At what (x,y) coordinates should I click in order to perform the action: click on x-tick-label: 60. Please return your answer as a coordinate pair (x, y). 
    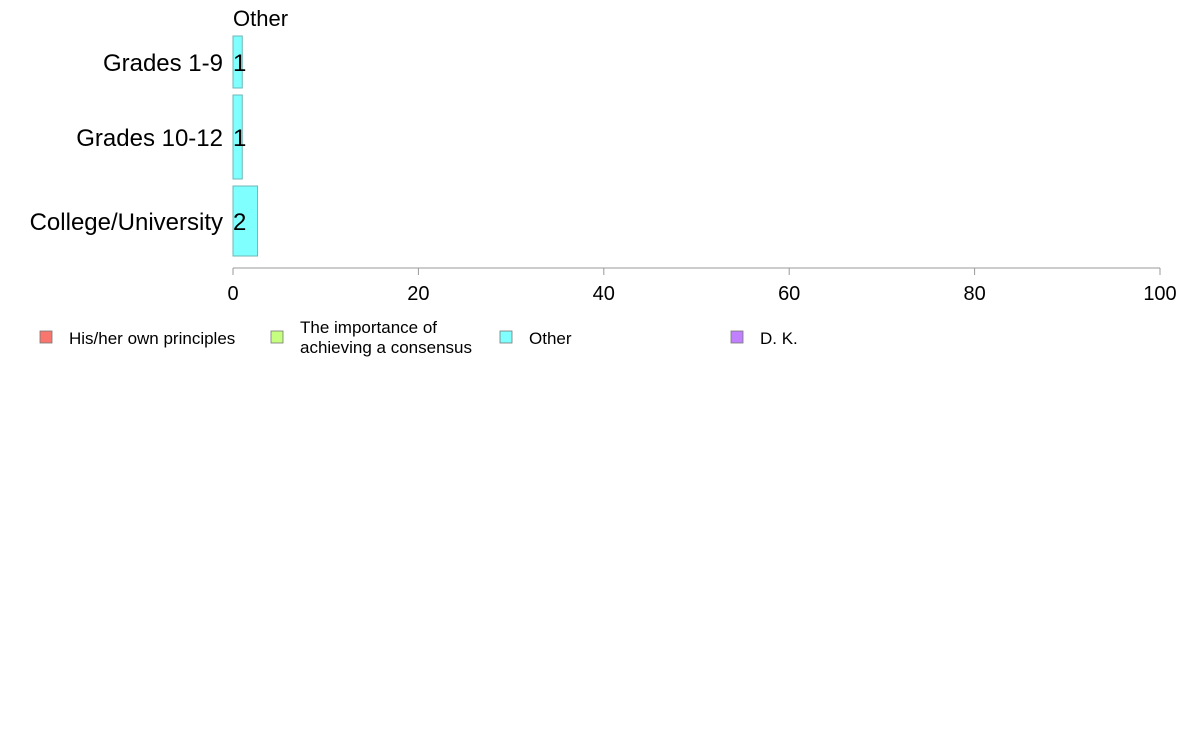
    Looking at the image, I should click on (789, 294).